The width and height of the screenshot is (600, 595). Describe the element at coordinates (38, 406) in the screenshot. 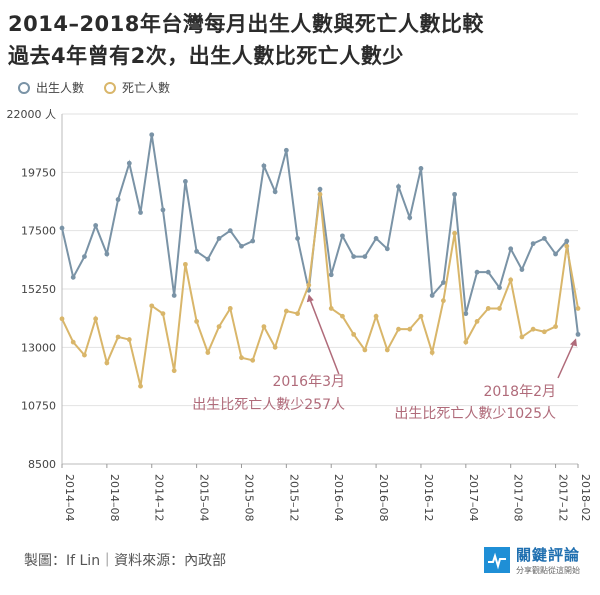

I see `y-tick-label: 10750` at that location.